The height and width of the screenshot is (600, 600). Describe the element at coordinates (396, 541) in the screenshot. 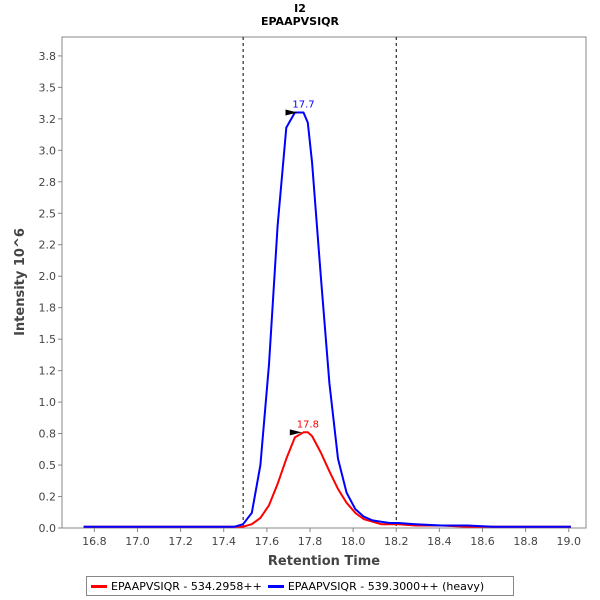

I see `x-tick-label: 18.2` at that location.